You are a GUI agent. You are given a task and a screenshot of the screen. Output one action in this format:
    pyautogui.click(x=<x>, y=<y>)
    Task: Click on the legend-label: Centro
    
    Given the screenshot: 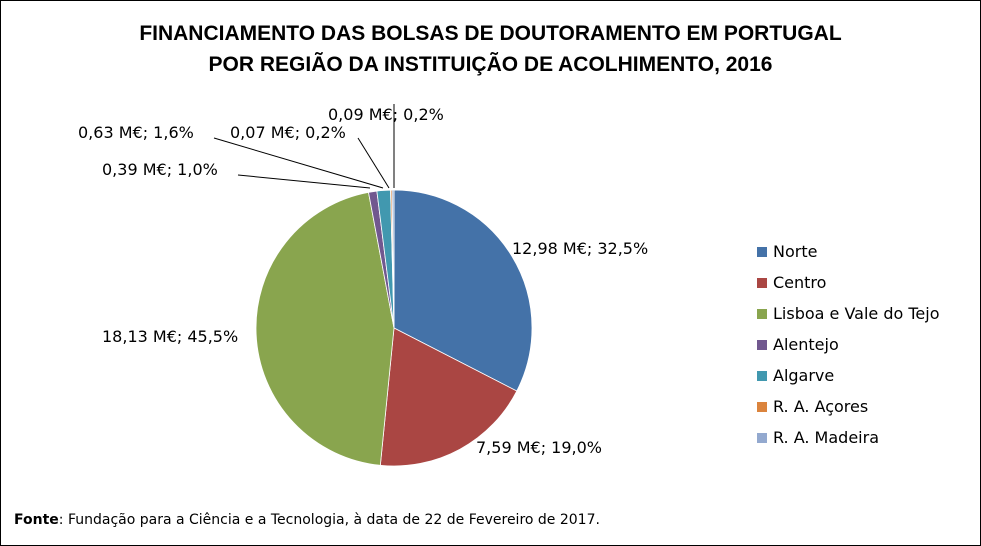 What is the action you would take?
    pyautogui.click(x=800, y=282)
    